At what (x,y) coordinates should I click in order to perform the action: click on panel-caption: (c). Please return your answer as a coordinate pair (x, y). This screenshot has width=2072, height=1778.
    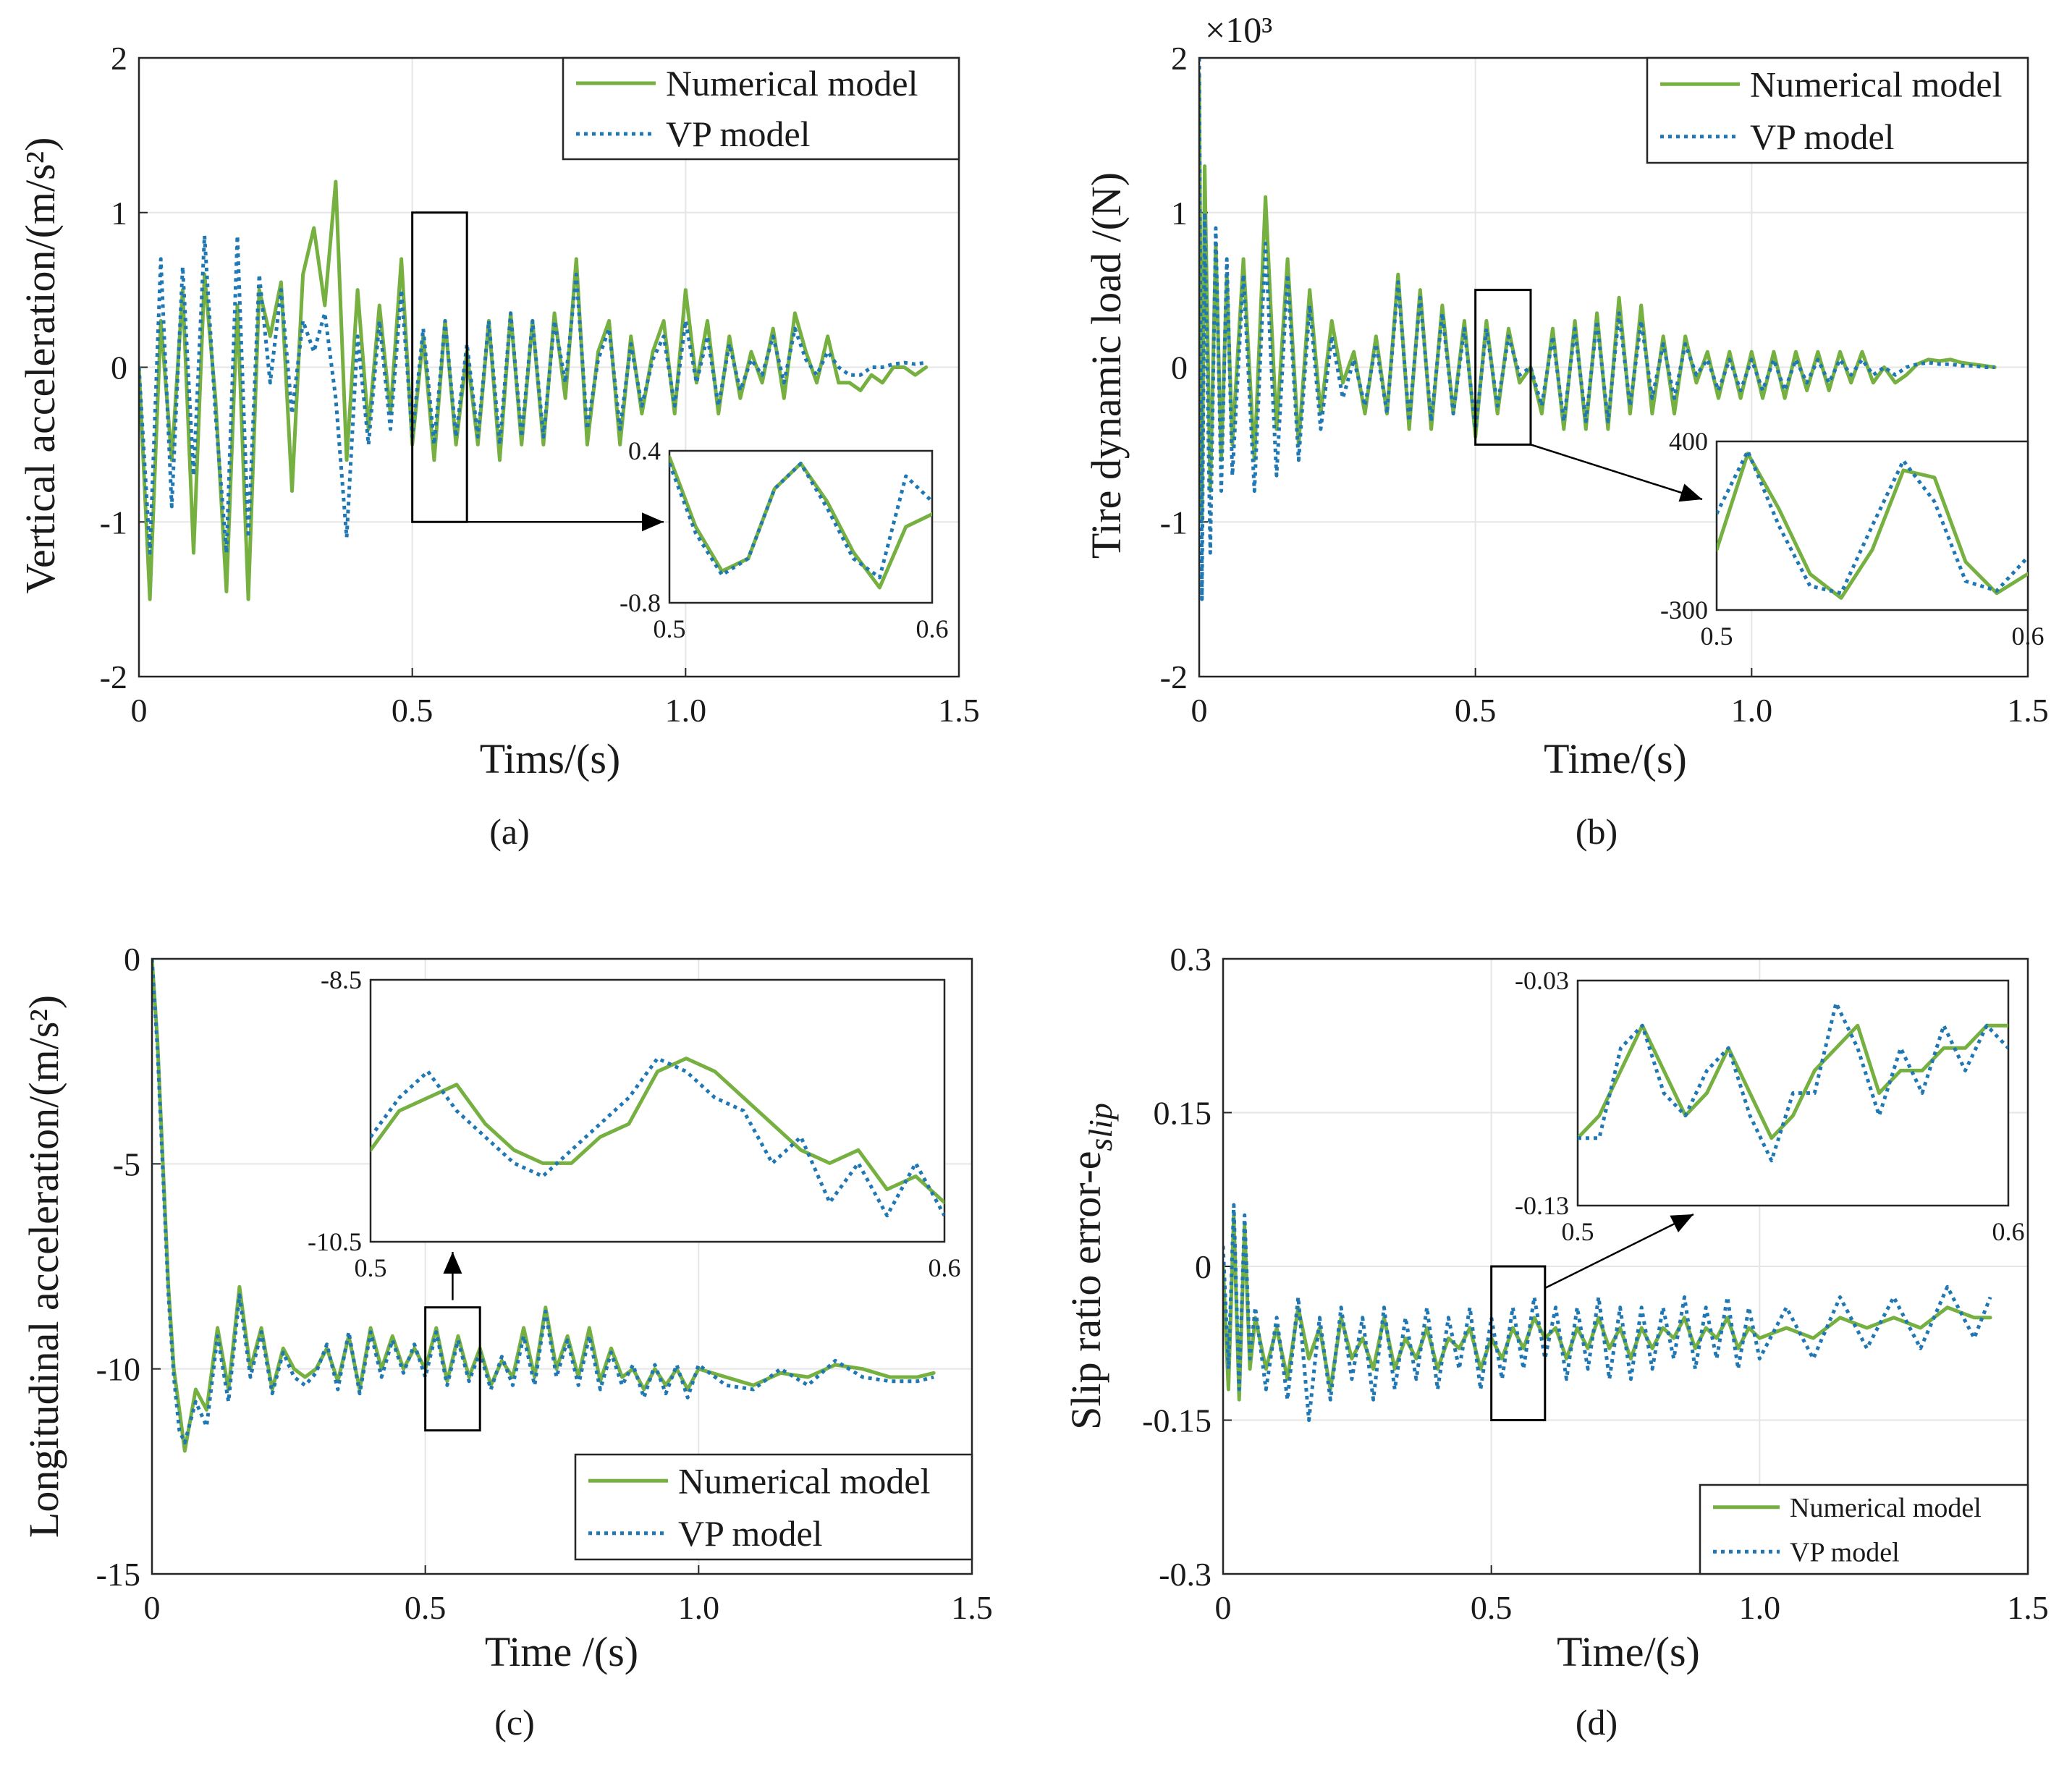
    Looking at the image, I should click on (514, 1722).